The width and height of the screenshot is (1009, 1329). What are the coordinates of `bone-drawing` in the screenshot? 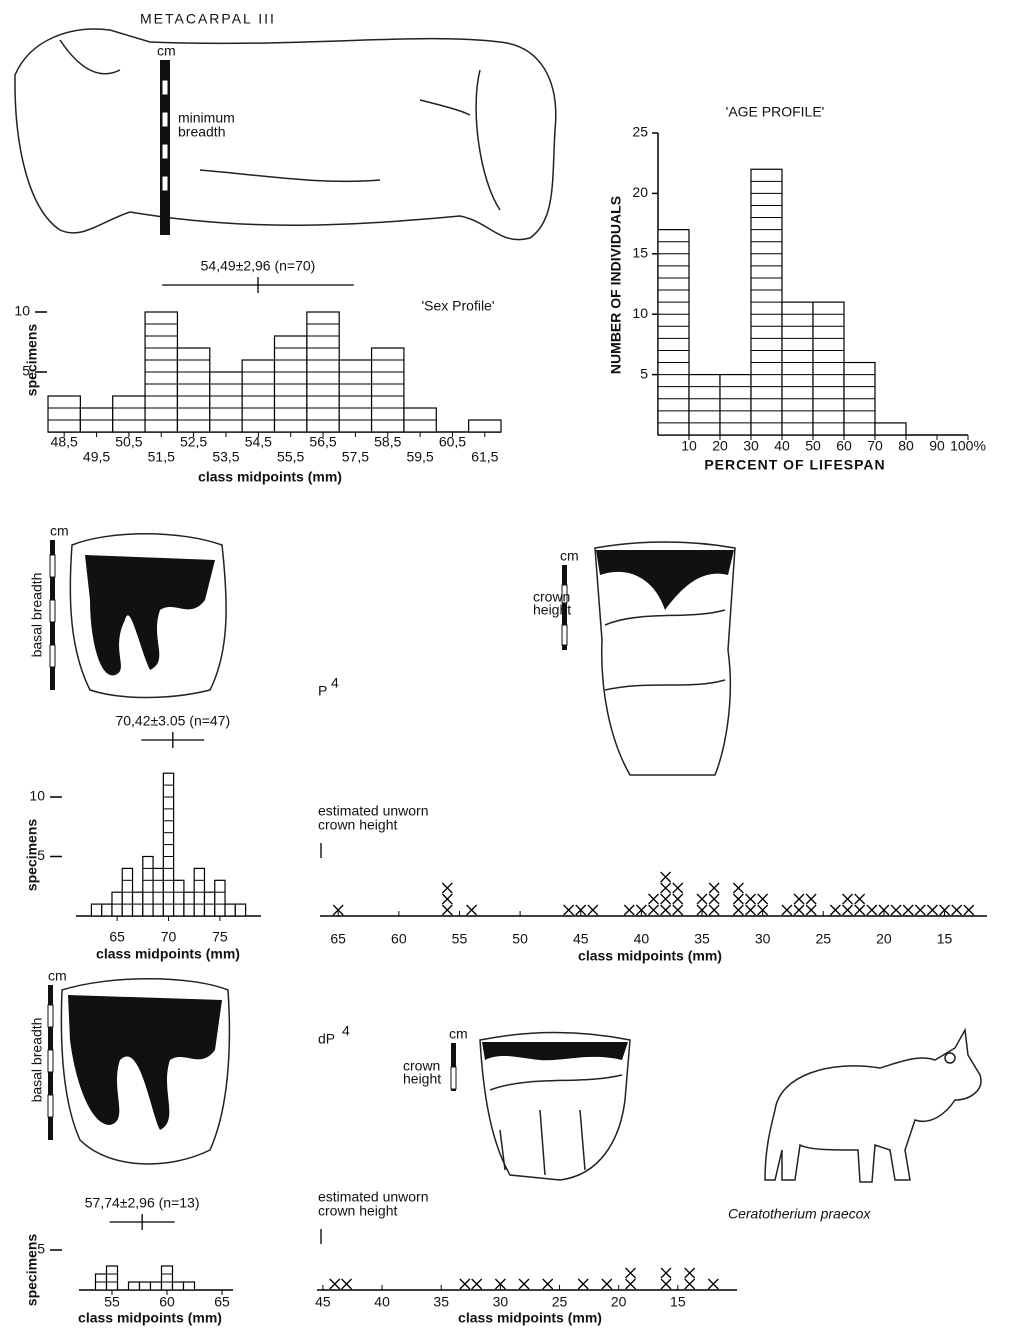 It's located at (285, 134).